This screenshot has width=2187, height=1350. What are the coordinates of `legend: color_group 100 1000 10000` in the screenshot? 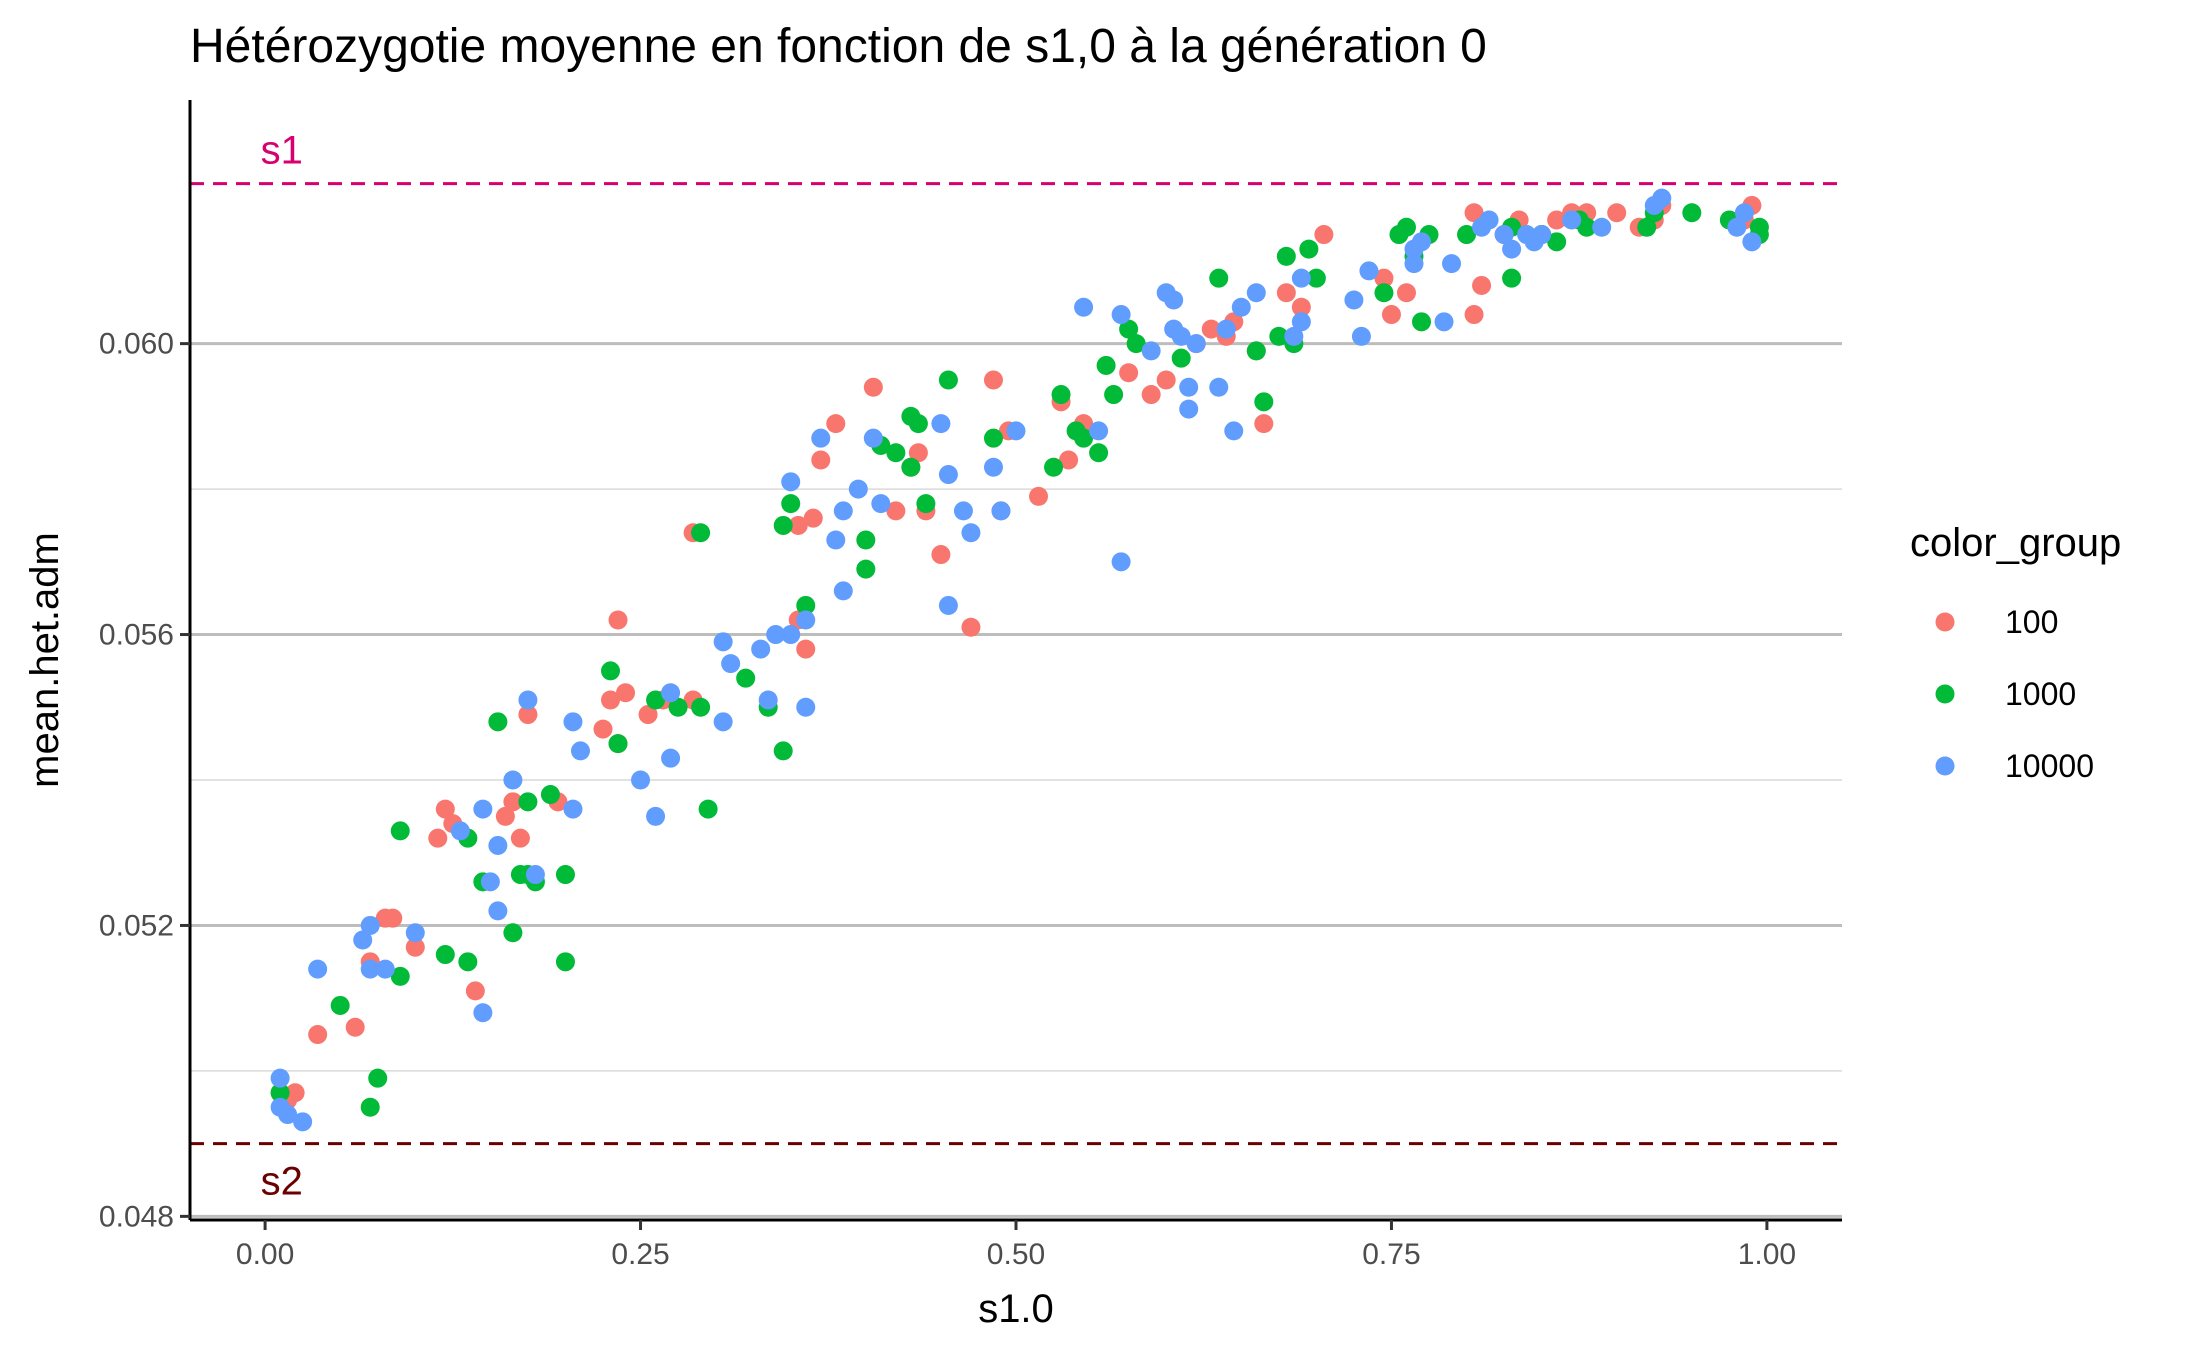 It's located at (2015, 652).